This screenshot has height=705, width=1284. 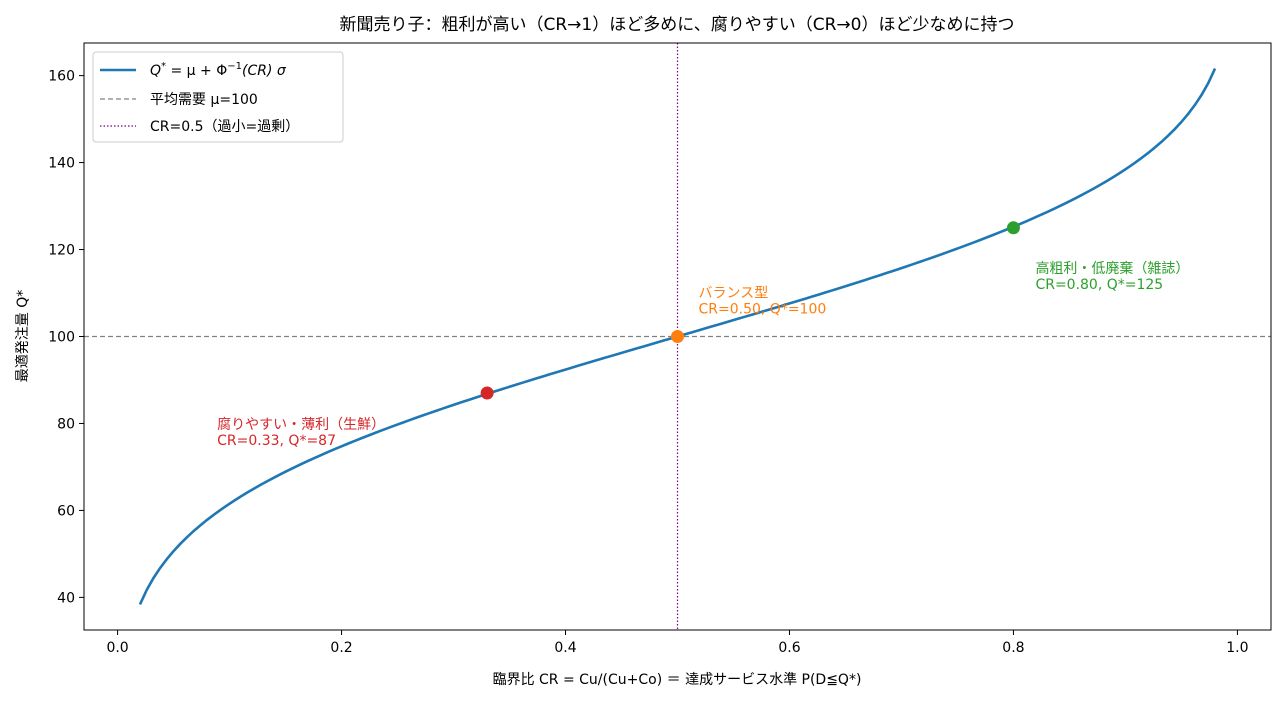 What do you see at coordinates (763, 310) in the screenshot?
I see `annotation-detail: CR=0.50, Q*=100` at bounding box center [763, 310].